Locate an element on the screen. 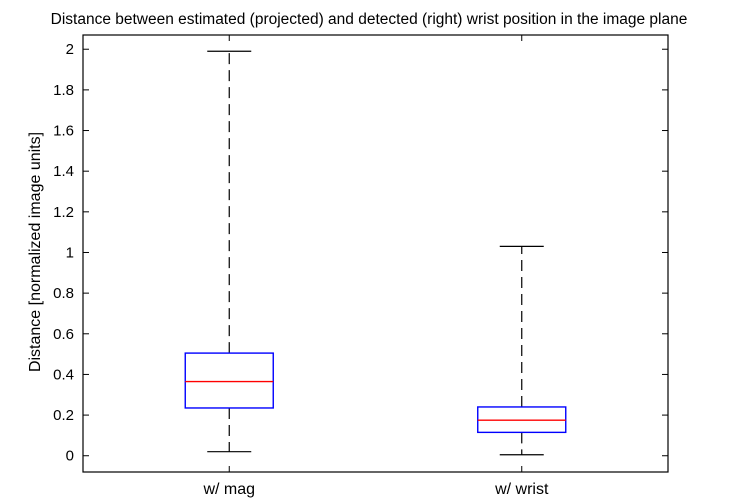  y-tick-label: 1.2 is located at coordinates (63, 212).